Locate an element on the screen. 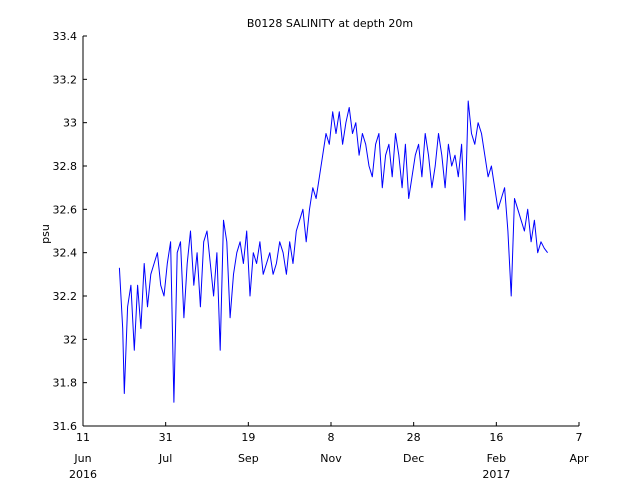 This screenshot has width=640, height=480. x-tick-day-label: 28 is located at coordinates (414, 437).